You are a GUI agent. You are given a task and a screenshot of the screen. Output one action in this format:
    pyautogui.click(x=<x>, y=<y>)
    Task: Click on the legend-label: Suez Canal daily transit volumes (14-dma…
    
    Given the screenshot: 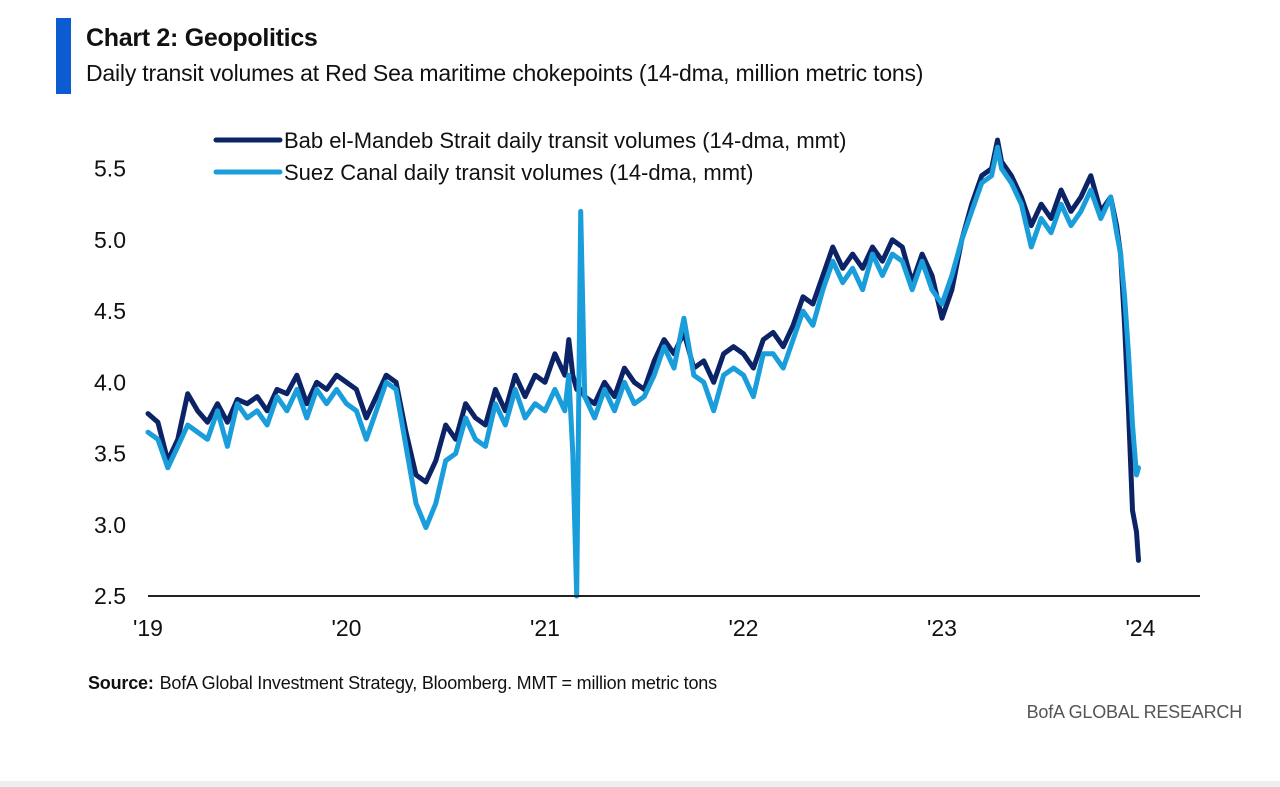 What is the action you would take?
    pyautogui.click(x=519, y=172)
    